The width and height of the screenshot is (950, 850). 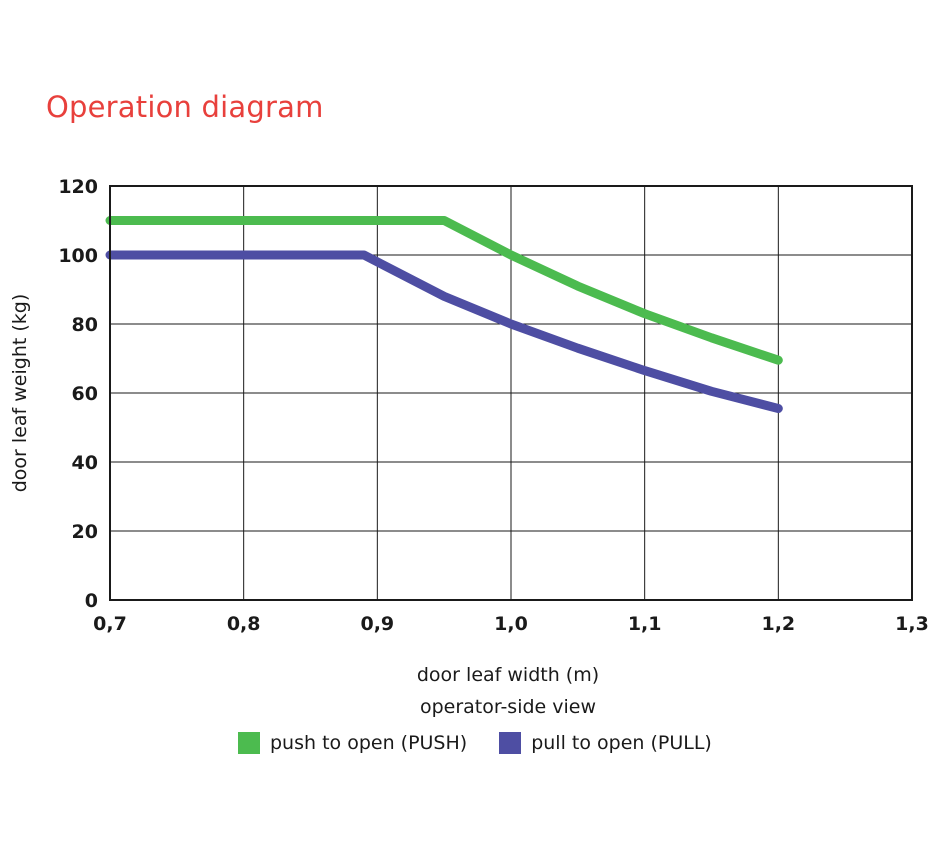 I want to click on x-tick-label: 0,9, so click(x=377, y=624).